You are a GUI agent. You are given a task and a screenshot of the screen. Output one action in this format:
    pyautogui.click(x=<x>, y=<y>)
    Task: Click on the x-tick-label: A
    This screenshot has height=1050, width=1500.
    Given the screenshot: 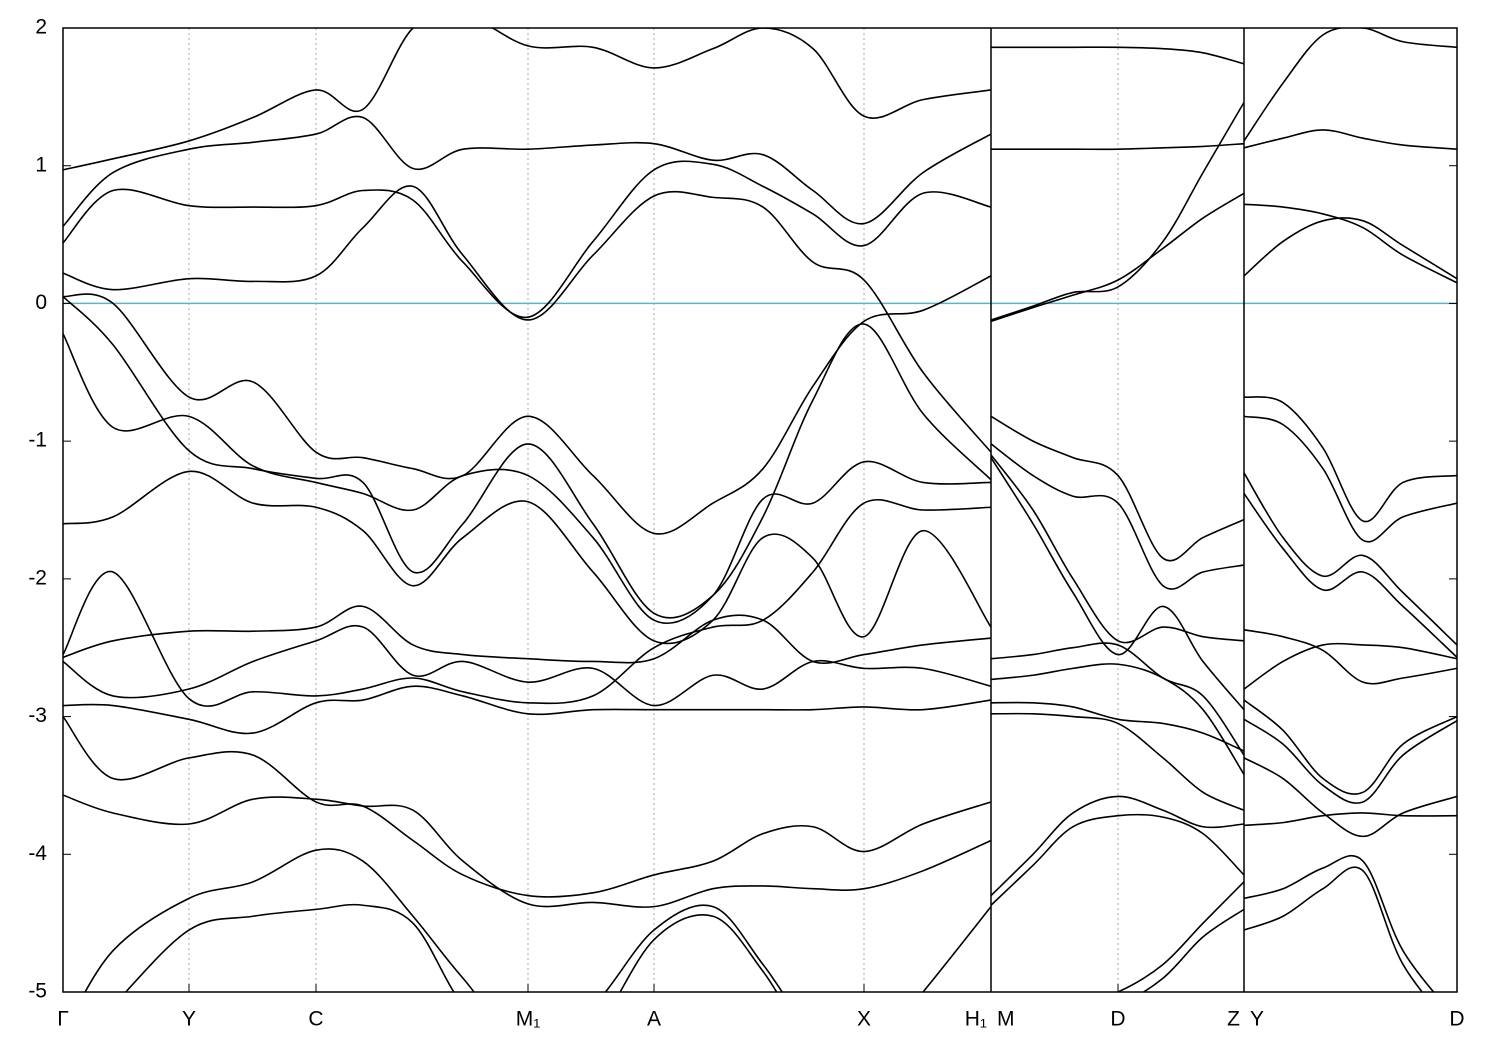 What is the action you would take?
    pyautogui.click(x=654, y=1019)
    